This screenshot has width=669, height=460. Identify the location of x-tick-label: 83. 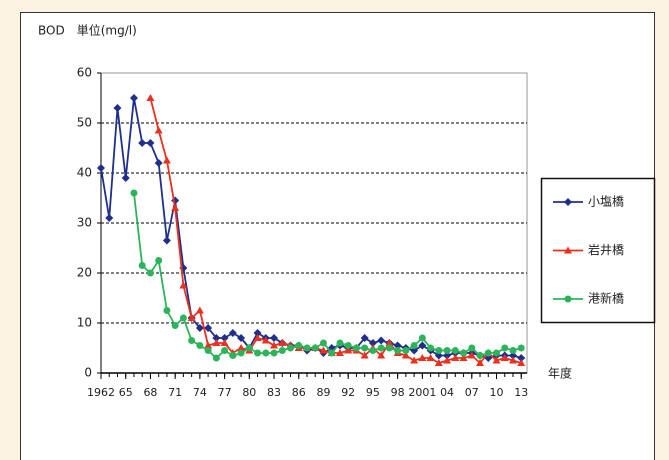
(274, 392).